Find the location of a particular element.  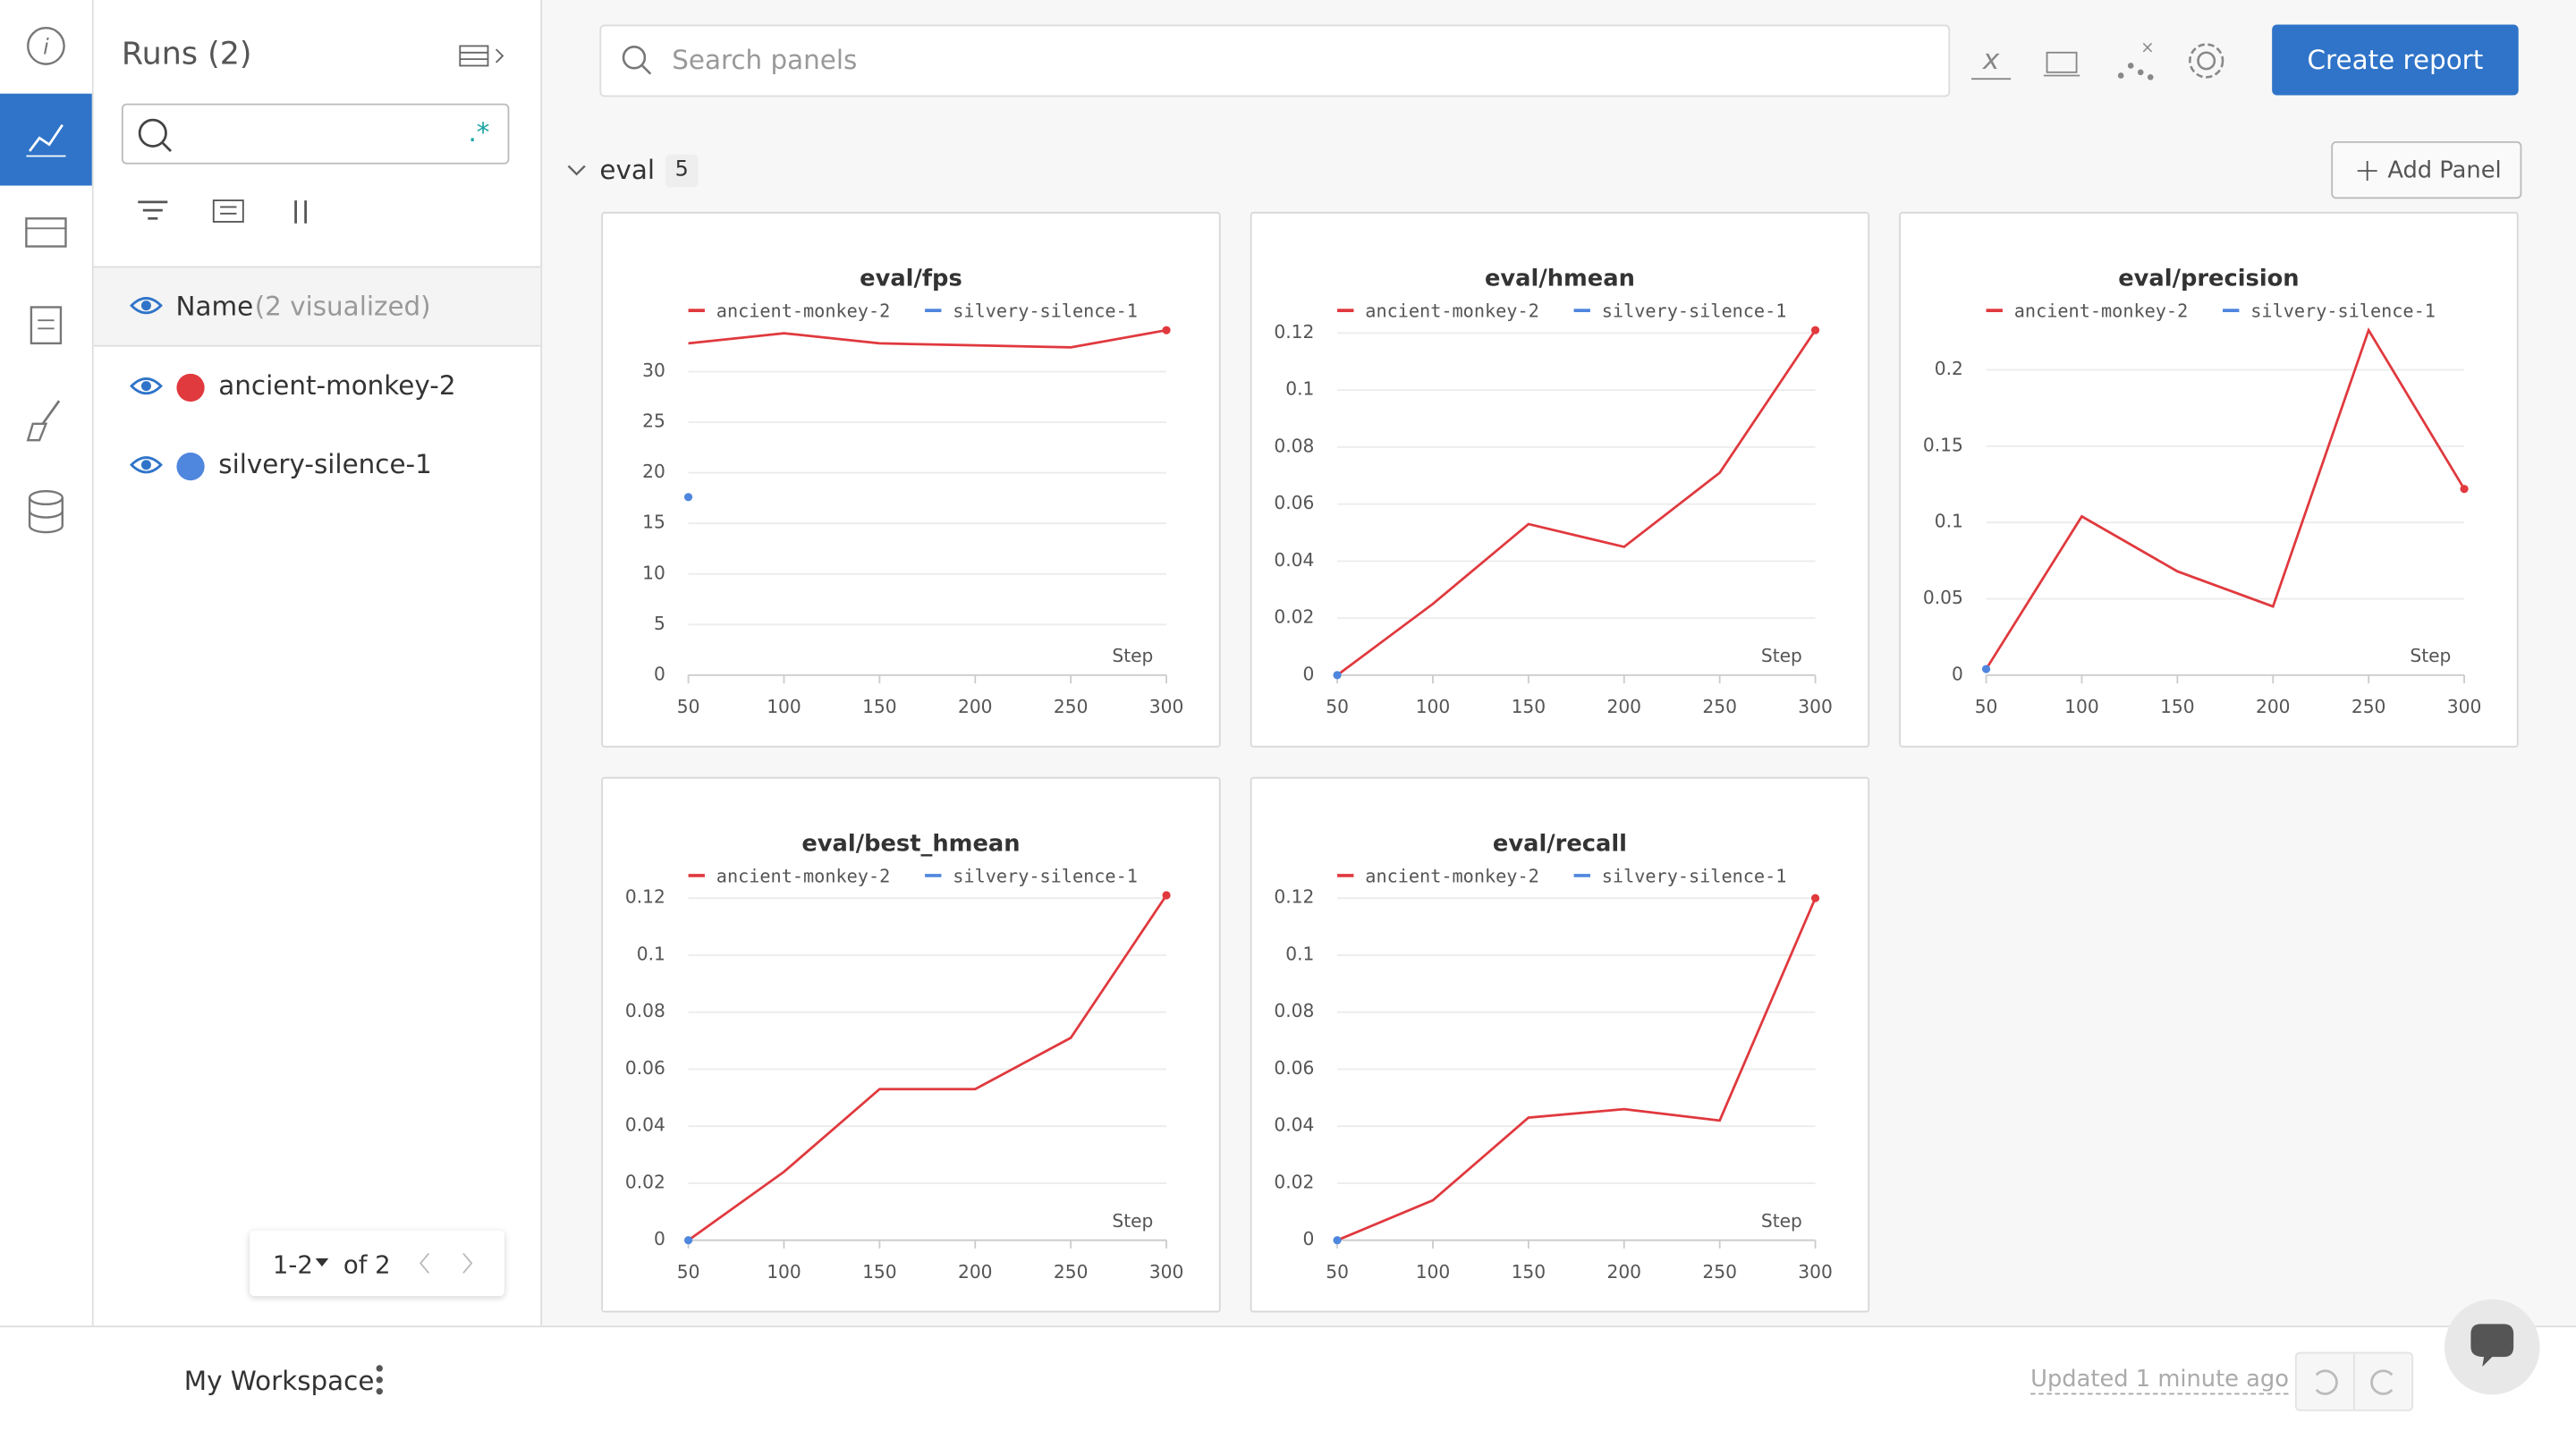

svg-text: x is located at coordinates (1991, 60).